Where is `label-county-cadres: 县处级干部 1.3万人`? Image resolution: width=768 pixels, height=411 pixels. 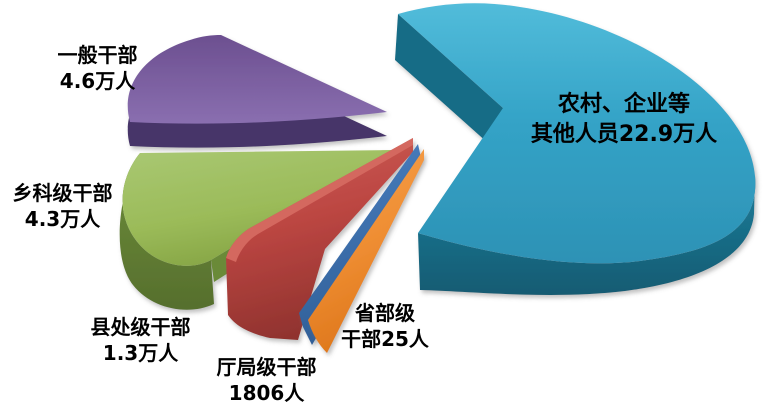
label-county-cadres: 县处级干部 1.3万人 is located at coordinates (140, 340).